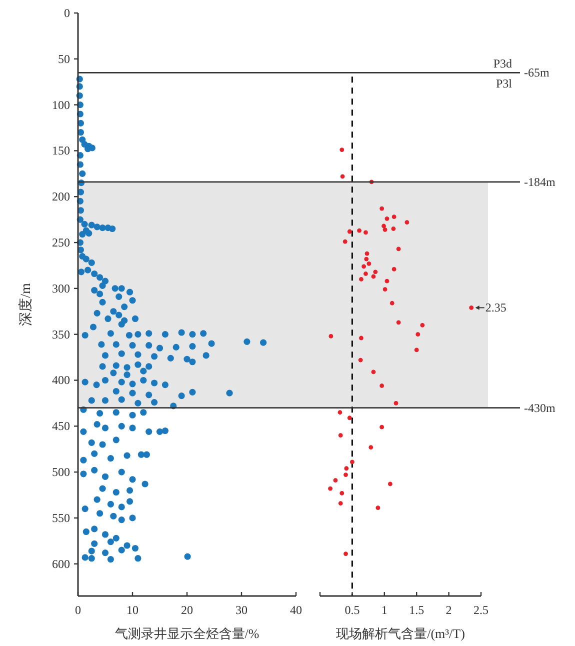 This screenshot has width=575, height=646. I want to click on x-tick-label: 0, so click(78, 610).